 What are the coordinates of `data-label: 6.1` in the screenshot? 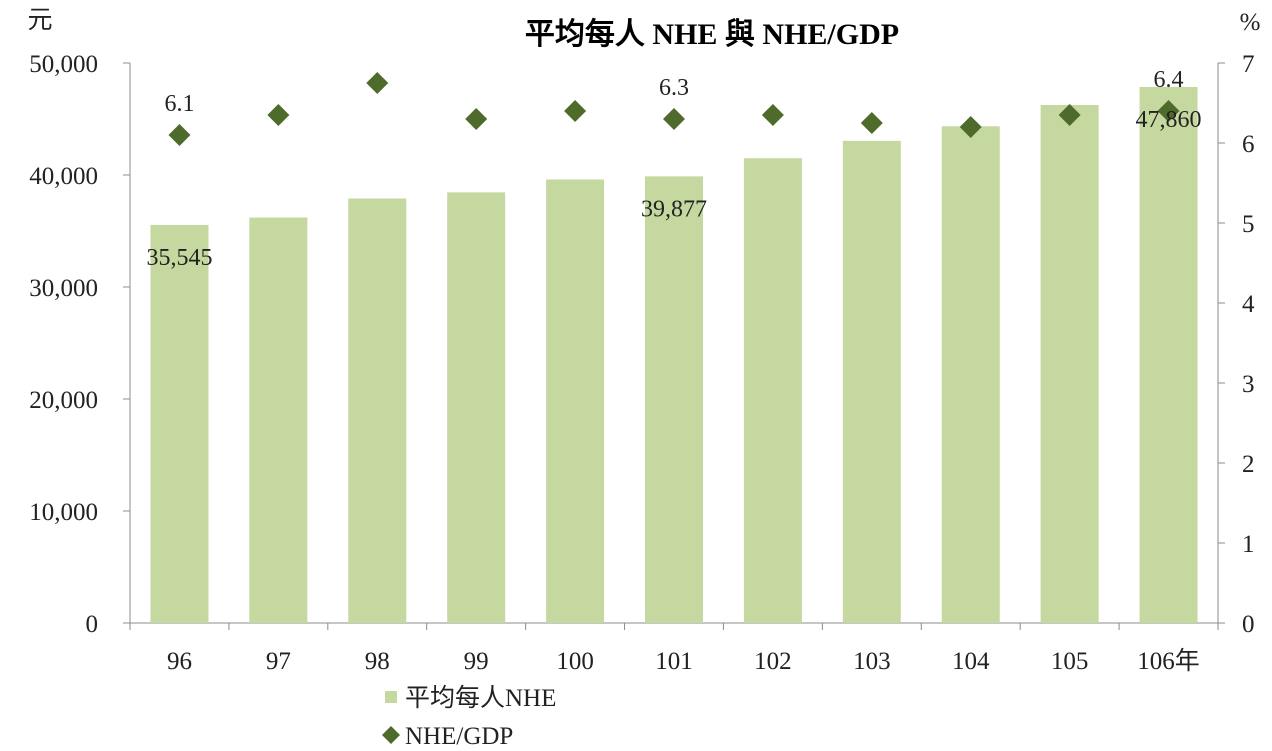 It's located at (179, 104).